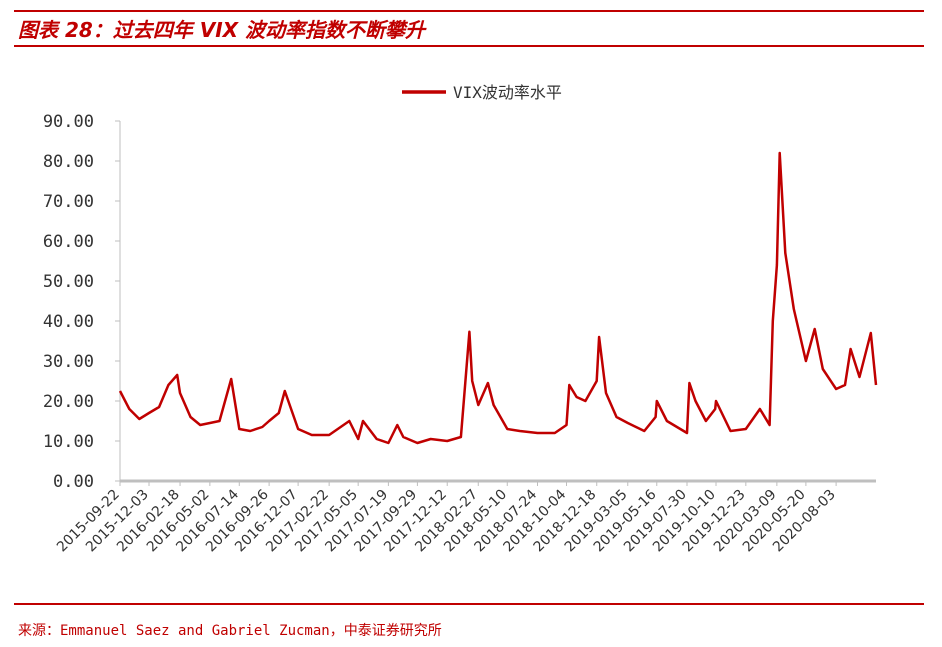 The height and width of the screenshot is (647, 942). I want to click on y-tick-label: 40.00, so click(68, 322).